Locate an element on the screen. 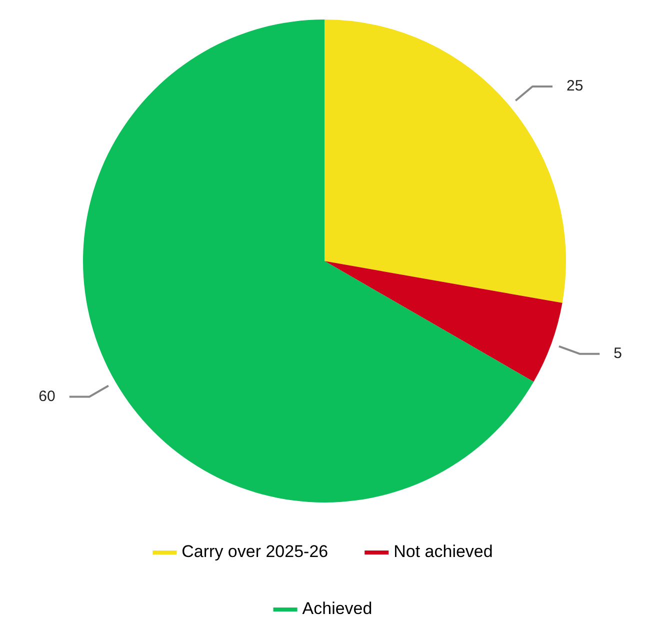 Image resolution: width=649 pixels, height=636 pixels. legend-label: Not achieved is located at coordinates (443, 552).